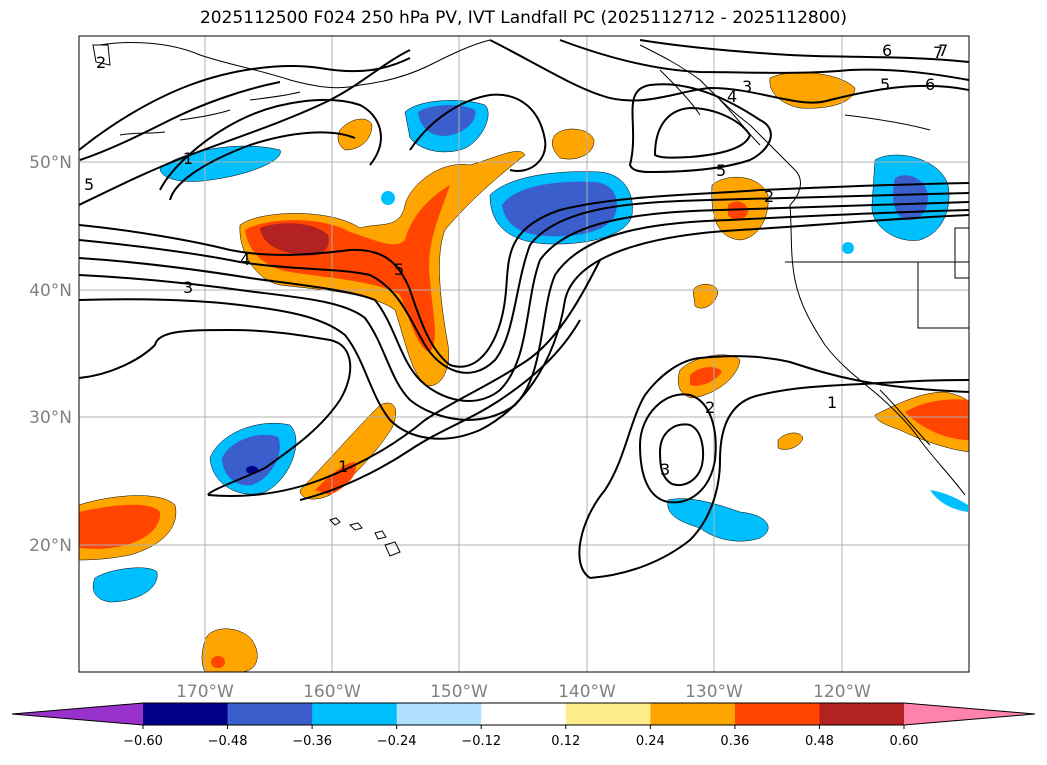 The width and height of the screenshot is (1047, 765). I want to click on lat-label-20n: 20°N, so click(50, 546).